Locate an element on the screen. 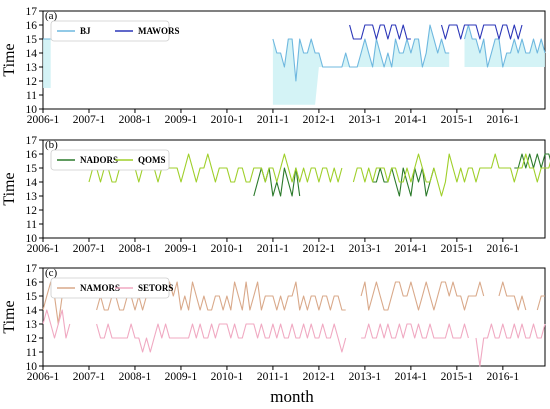 This screenshot has width=550, height=409. legend-entry-mawors: MAWORS is located at coordinates (159, 31).